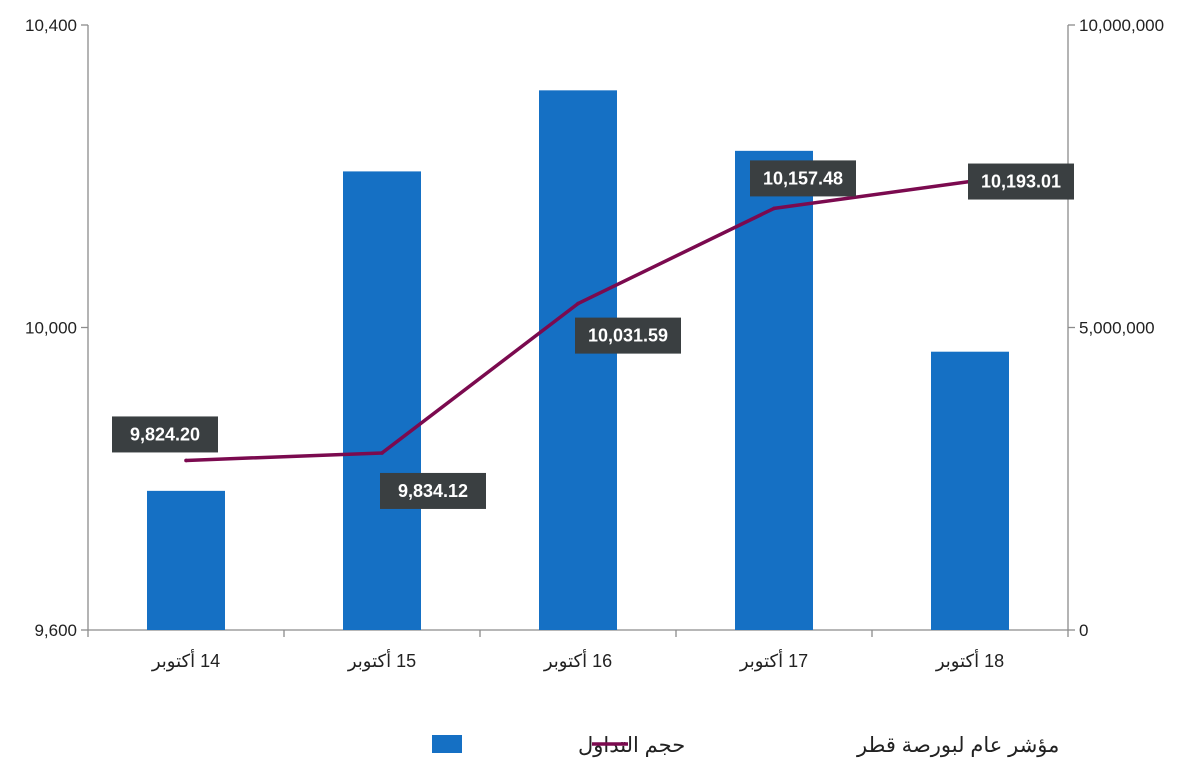 Image resolution: width=1200 pixels, height=784 pixels. What do you see at coordinates (447, 744) in the screenshot?
I see `legend-swatch-bars` at bounding box center [447, 744].